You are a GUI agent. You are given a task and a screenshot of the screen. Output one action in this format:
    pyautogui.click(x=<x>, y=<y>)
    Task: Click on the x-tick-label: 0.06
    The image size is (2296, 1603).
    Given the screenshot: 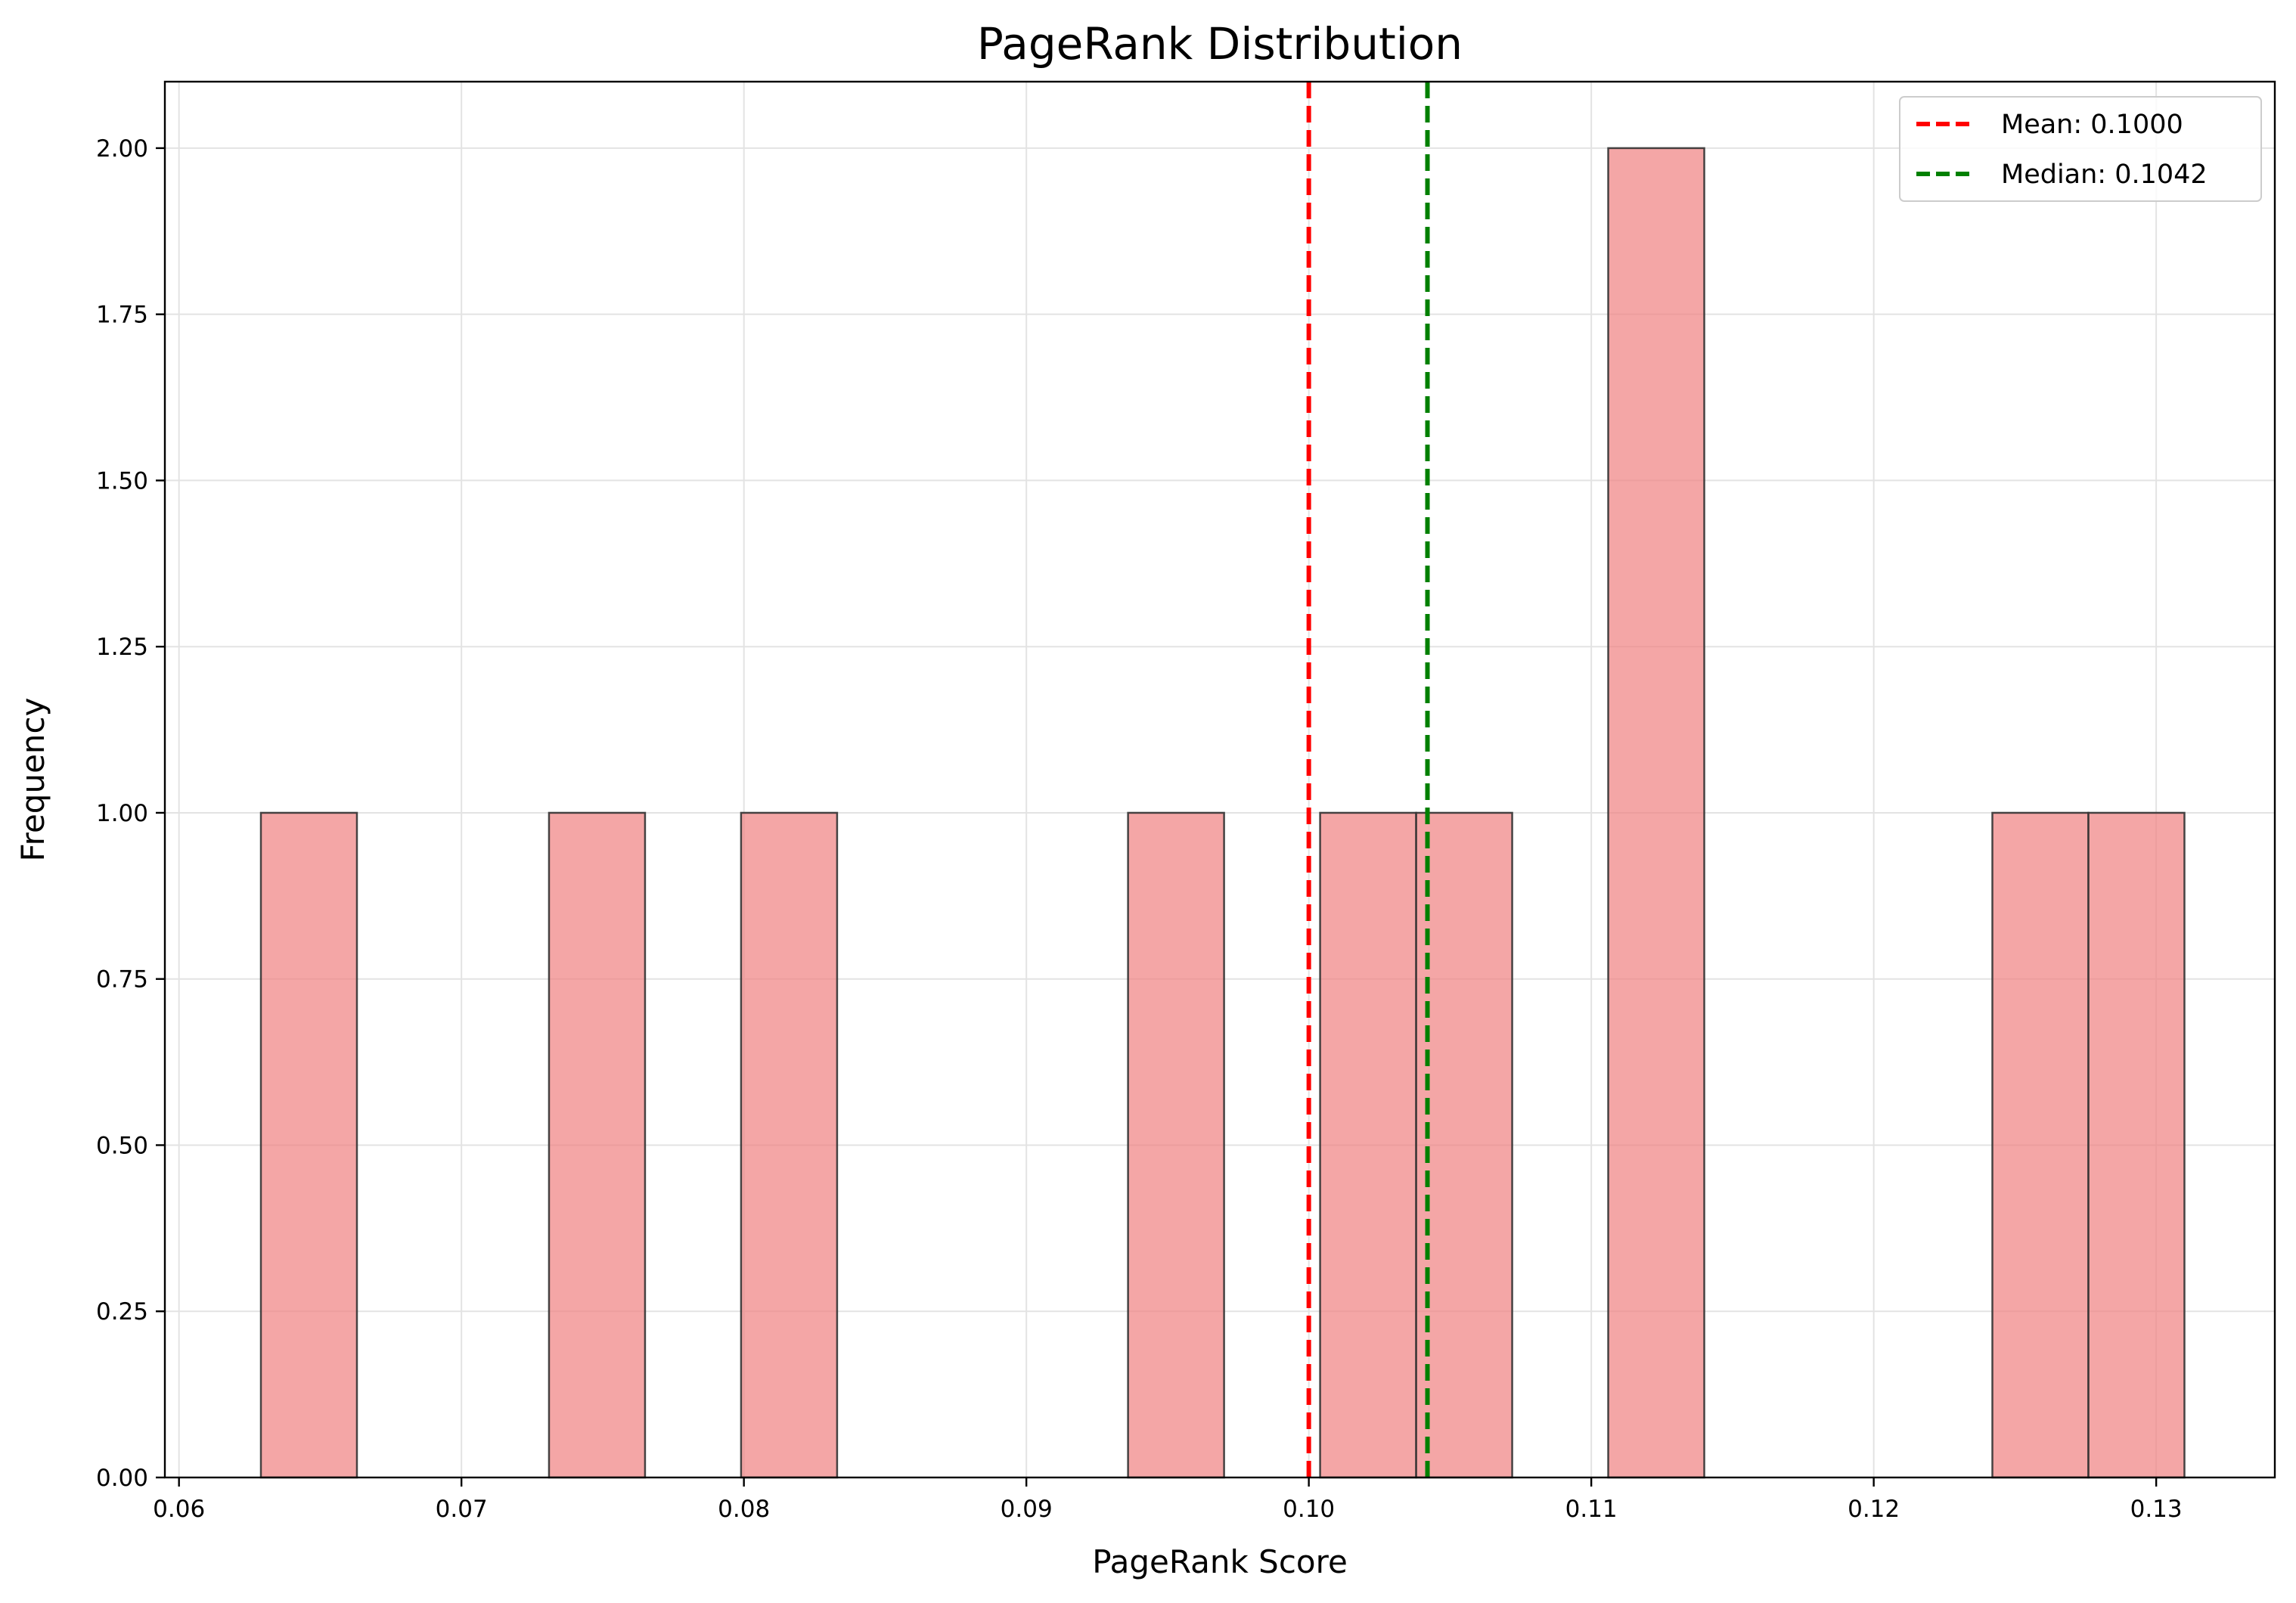 What is the action you would take?
    pyautogui.click(x=179, y=1509)
    